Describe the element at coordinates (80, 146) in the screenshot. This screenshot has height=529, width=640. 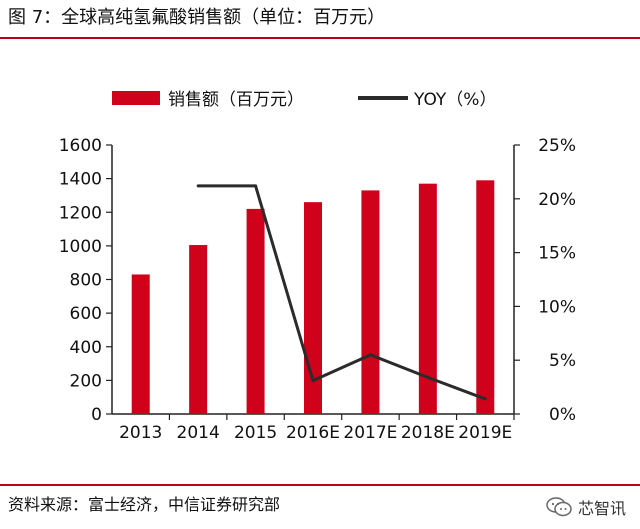
I see `y-left-tick-label: 1600` at that location.